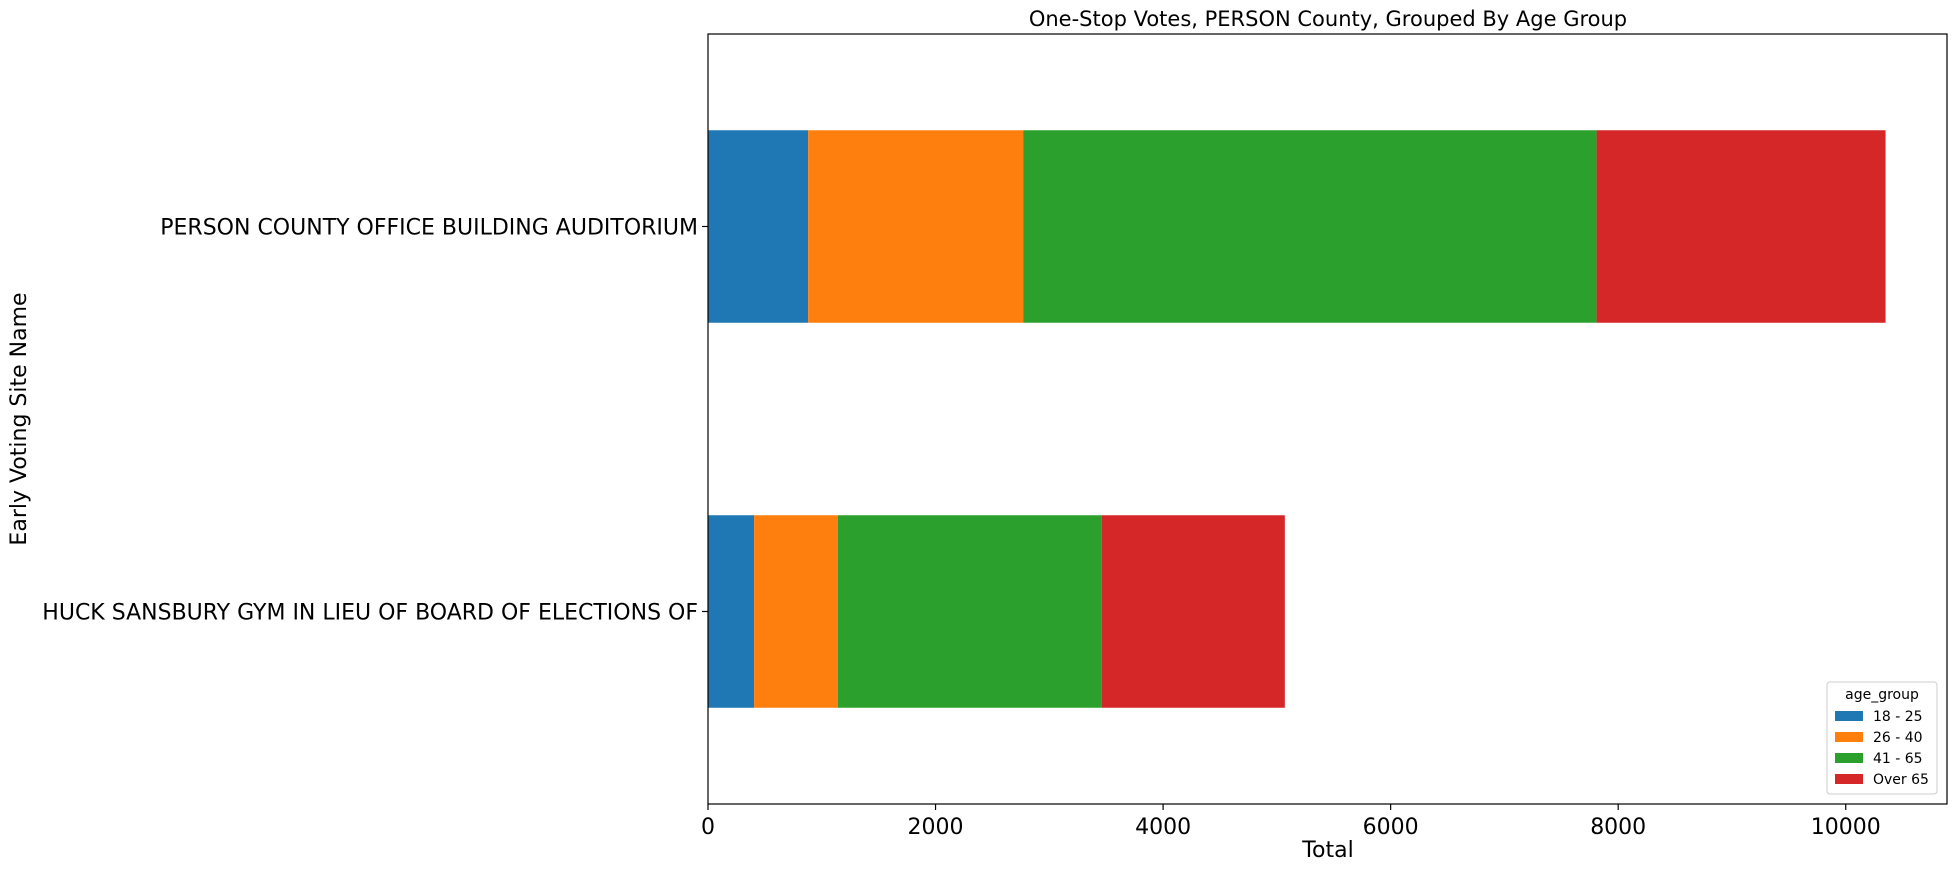 The height and width of the screenshot is (869, 1957). What do you see at coordinates (936, 827) in the screenshot?
I see `x-tick-label: 2000` at bounding box center [936, 827].